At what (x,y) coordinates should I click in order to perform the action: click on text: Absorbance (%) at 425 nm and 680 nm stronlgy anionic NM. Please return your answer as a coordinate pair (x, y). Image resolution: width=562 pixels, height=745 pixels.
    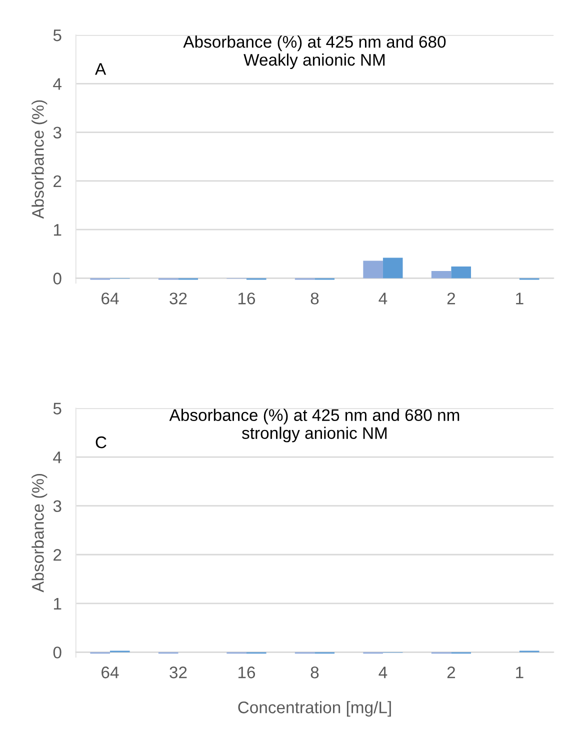
    Looking at the image, I should click on (314, 425).